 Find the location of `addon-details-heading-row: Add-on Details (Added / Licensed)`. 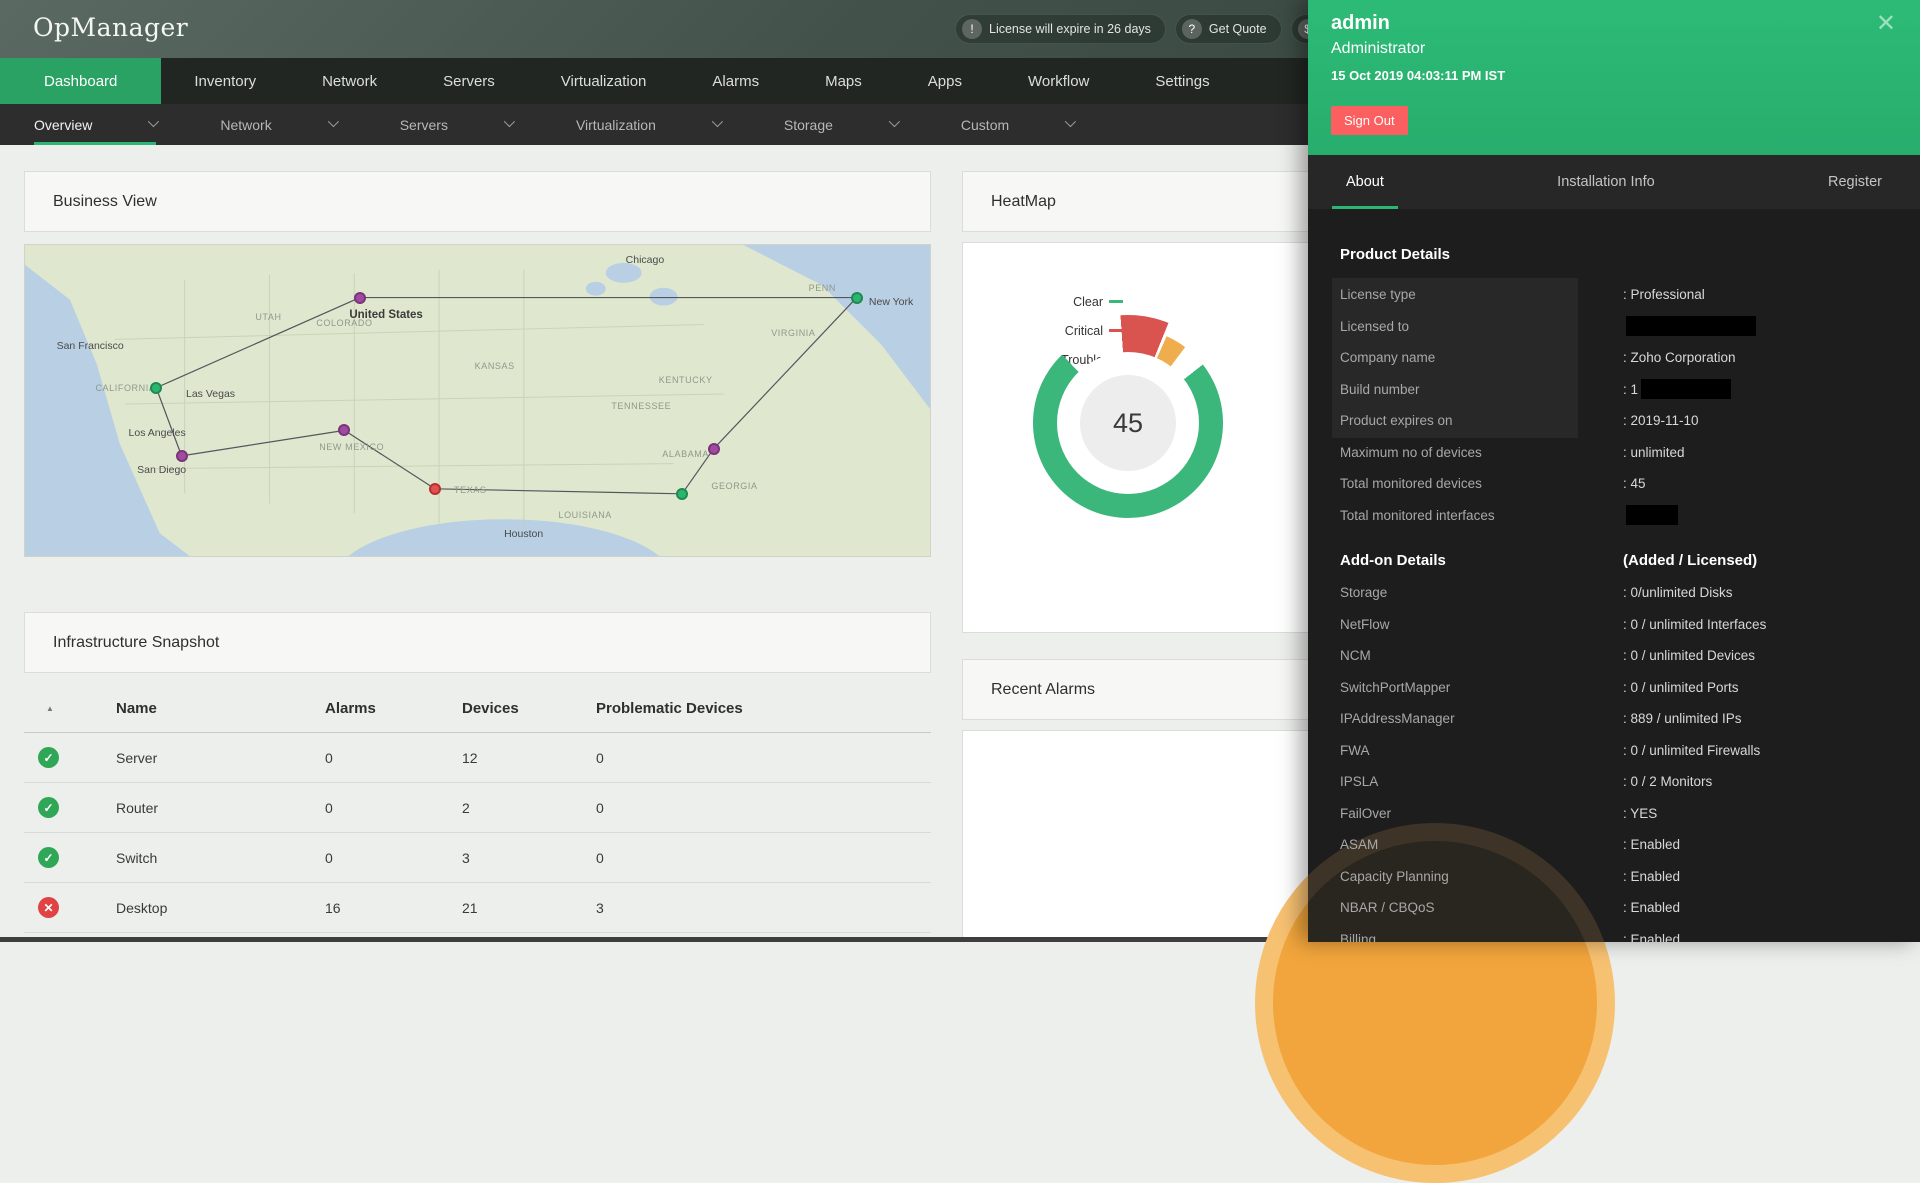

addon-details-heading-row: Add-on Details (Added / Licensed) is located at coordinates (1630, 561).